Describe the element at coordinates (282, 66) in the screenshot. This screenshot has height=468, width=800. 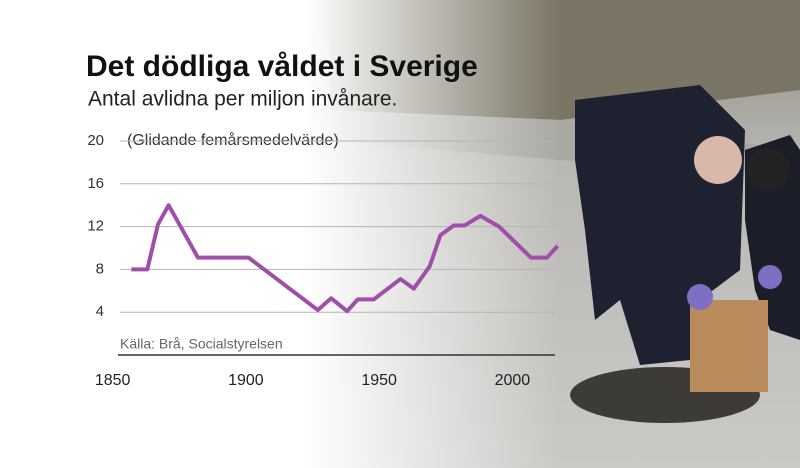
I see `chart-title: Det dödliga våldet i Sverige` at that location.